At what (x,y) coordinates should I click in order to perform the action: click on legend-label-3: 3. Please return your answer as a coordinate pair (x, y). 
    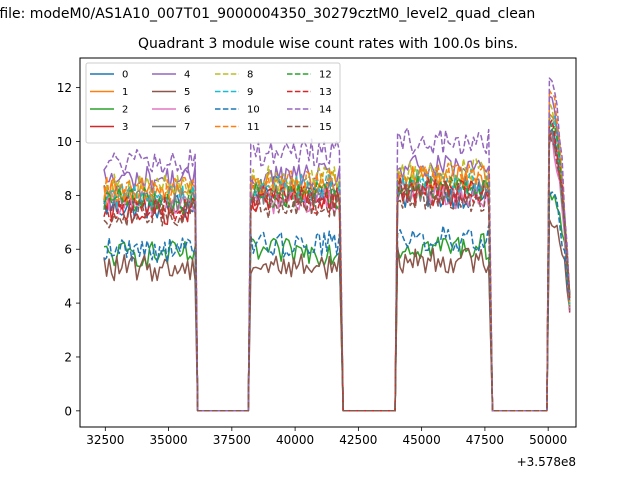
    Looking at the image, I should click on (125, 127).